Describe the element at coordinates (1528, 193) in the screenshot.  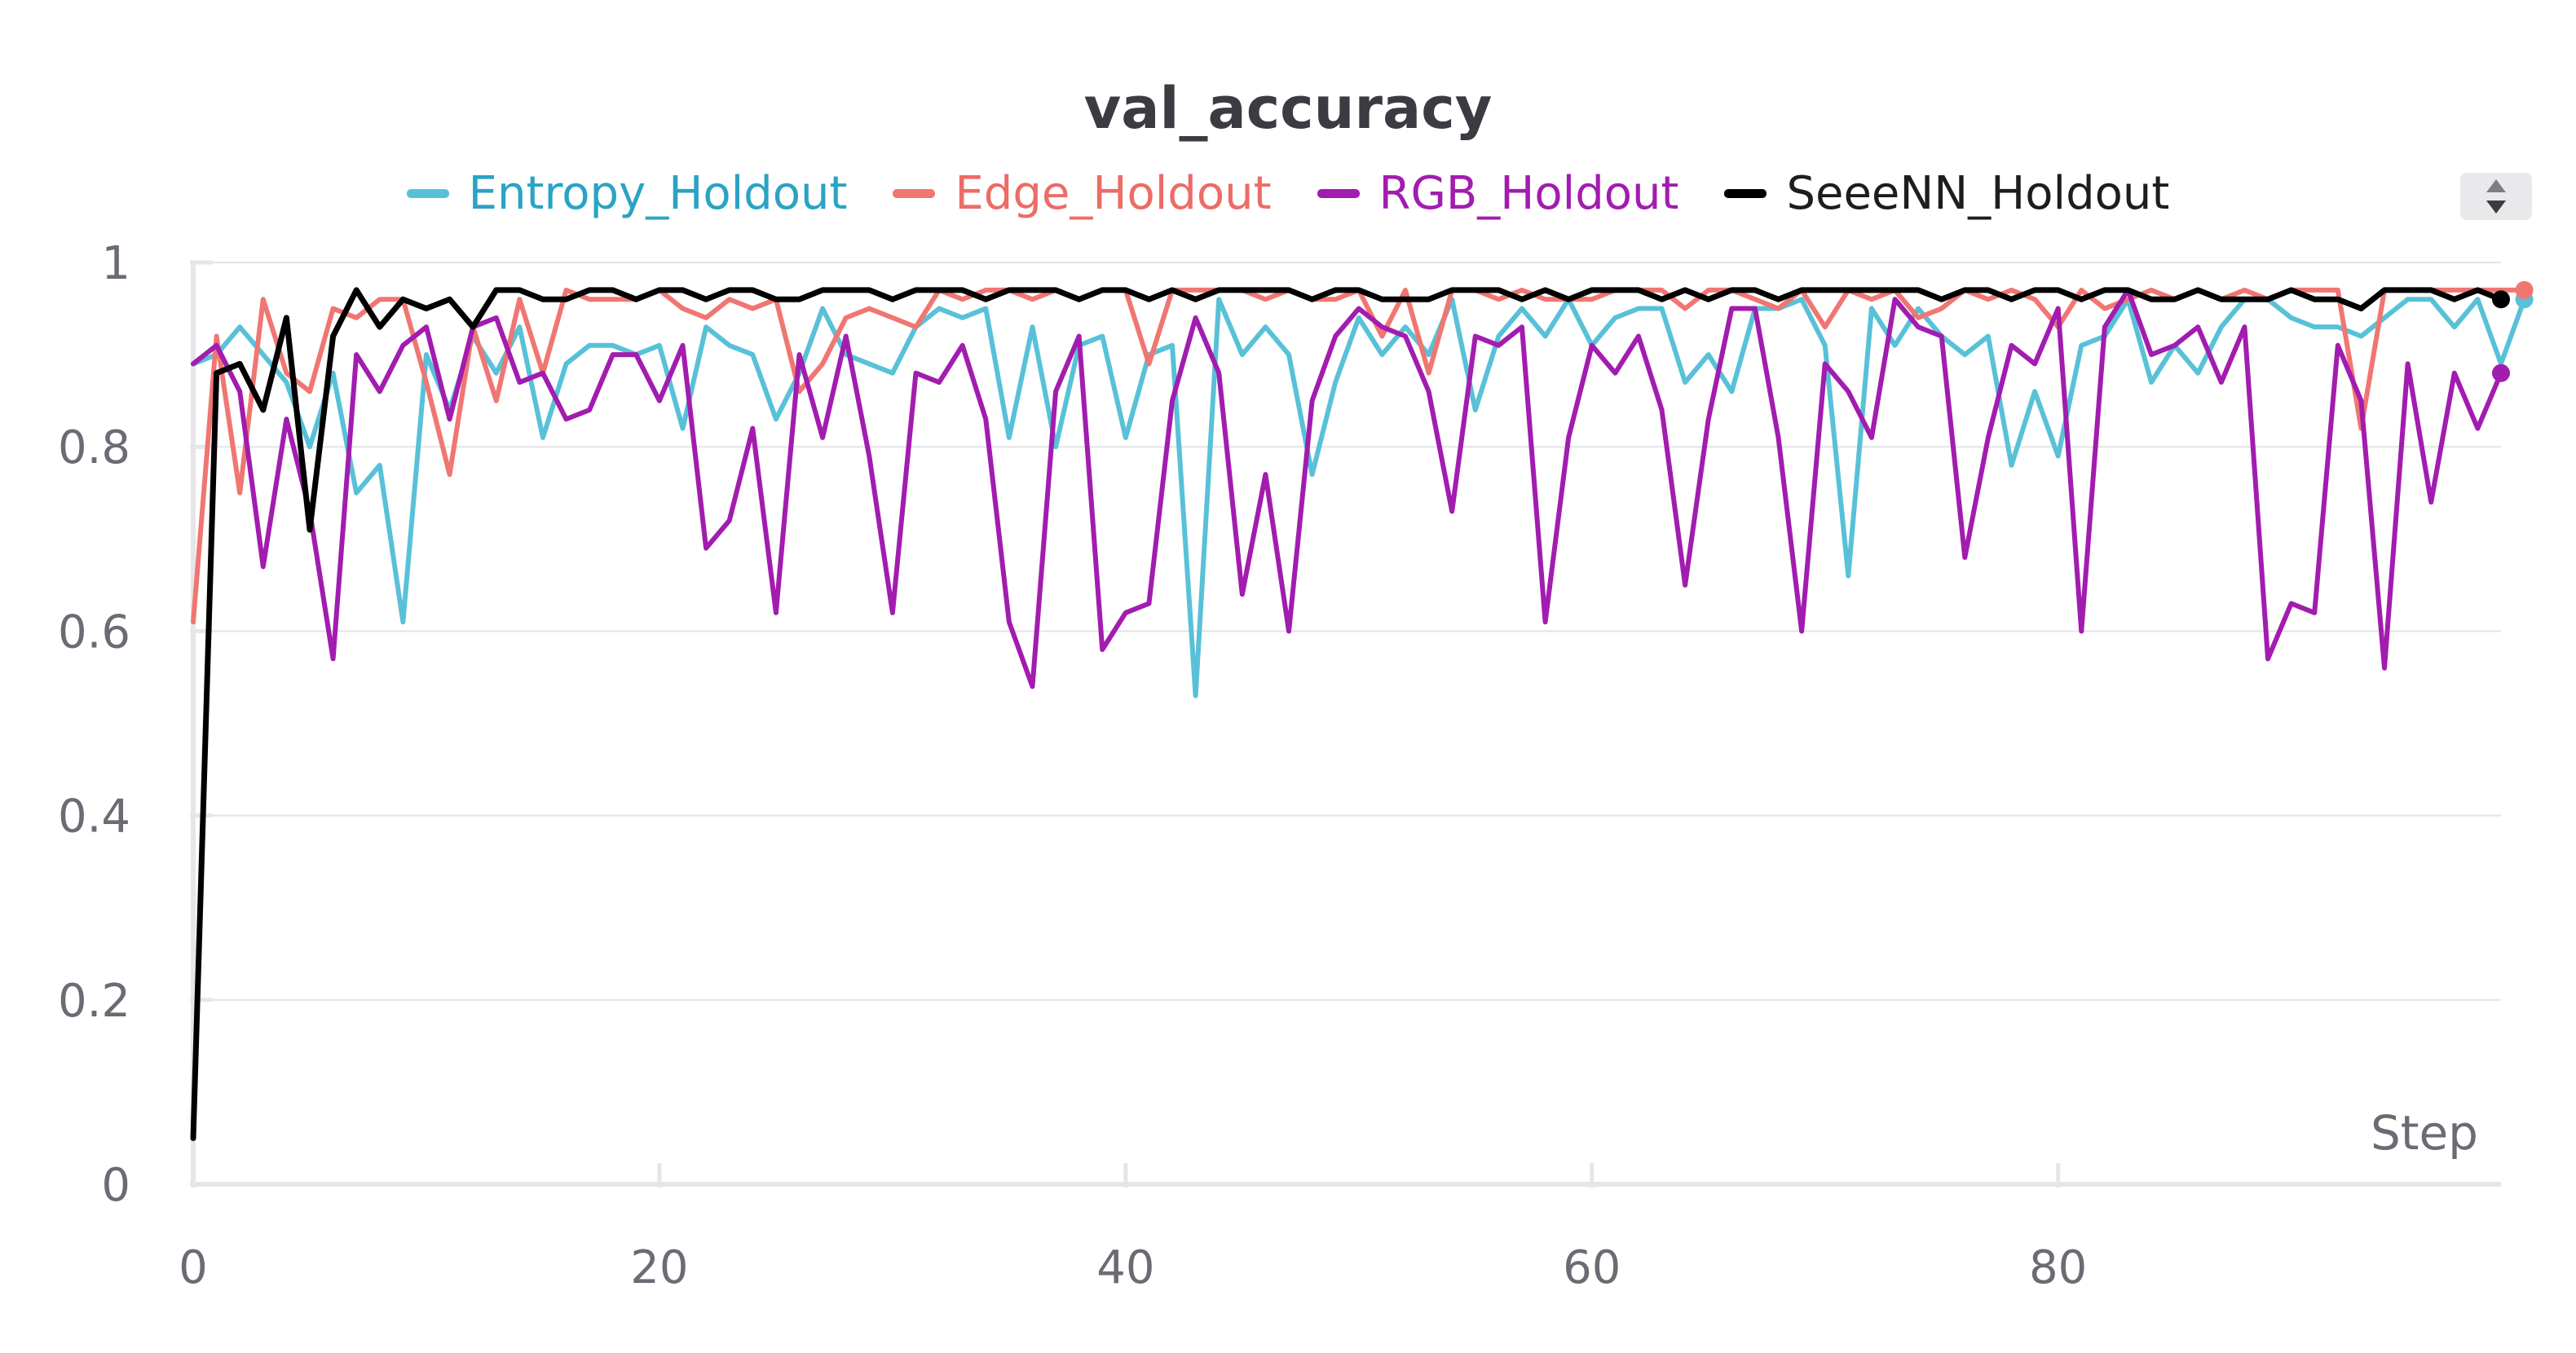
I see `legend-label-rgb: RGB_Holdout` at that location.